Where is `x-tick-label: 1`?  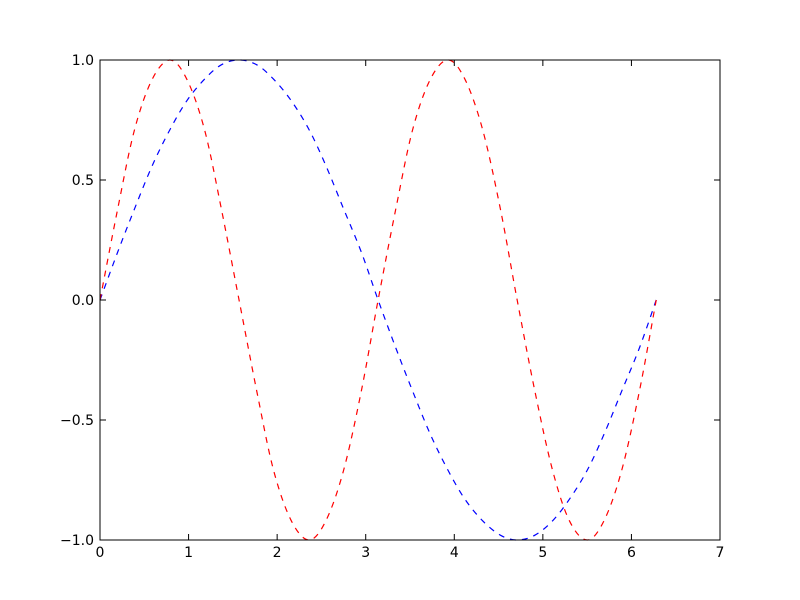
x-tick-label: 1 is located at coordinates (188, 553).